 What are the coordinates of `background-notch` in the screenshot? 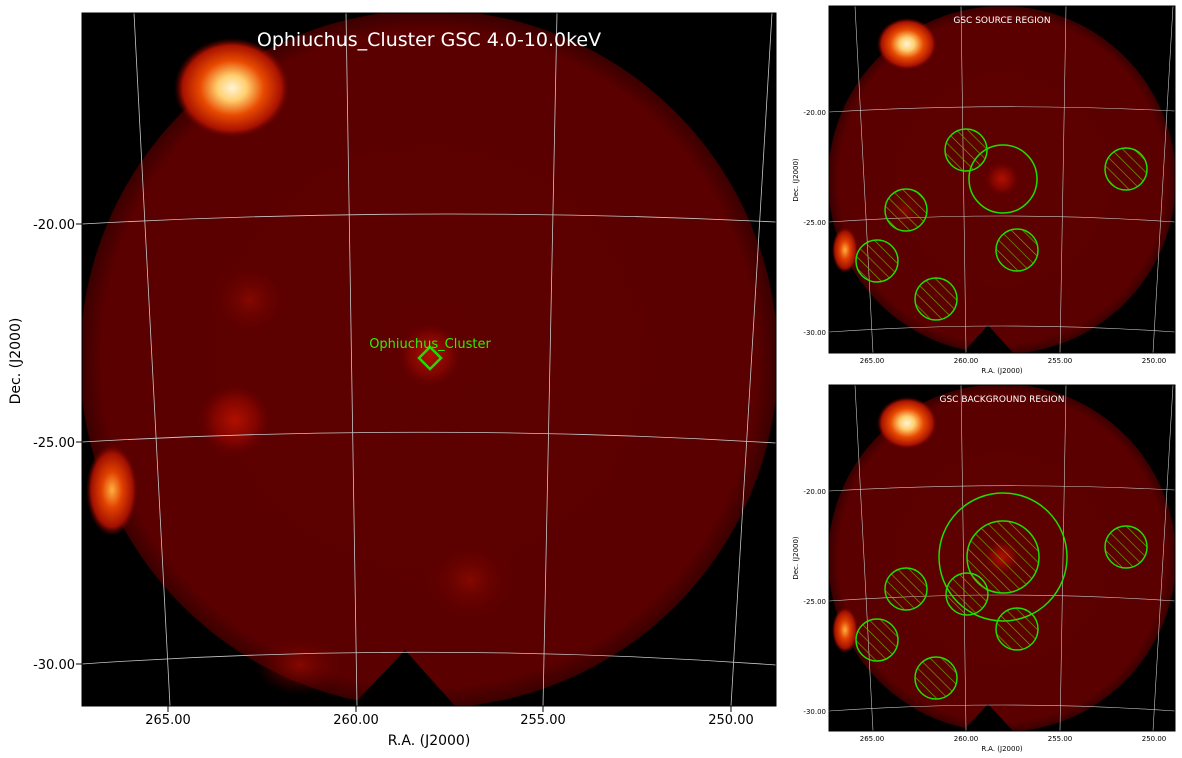 It's located at (988, 717).